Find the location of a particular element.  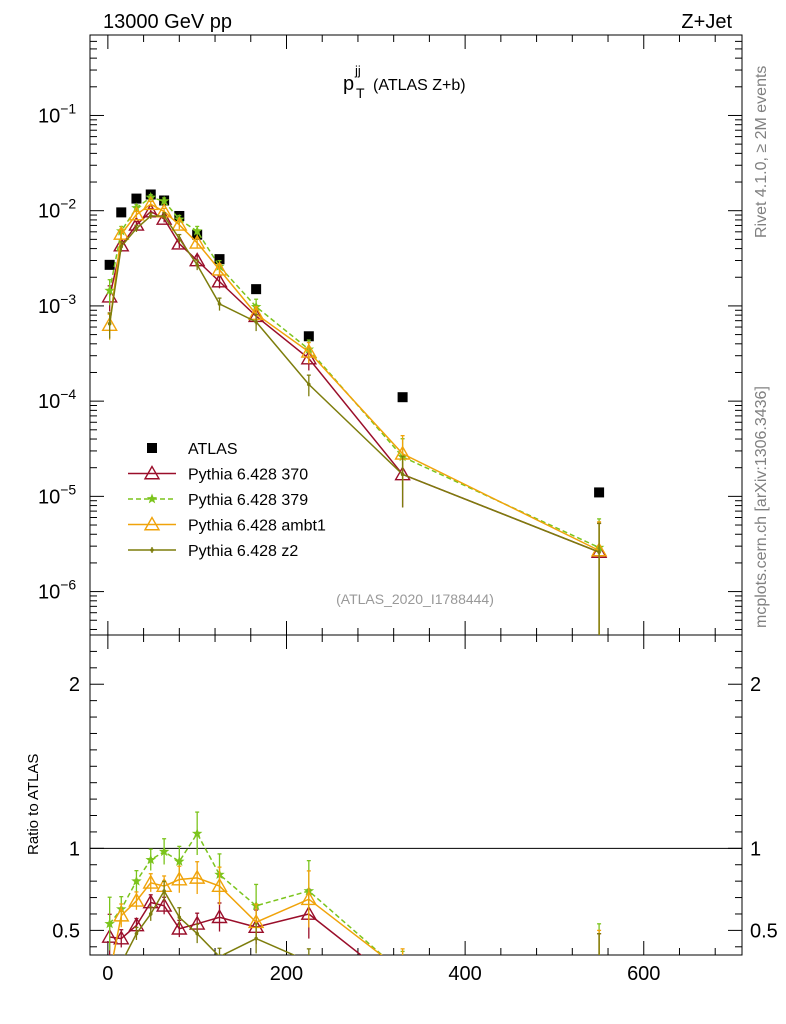

title-subscript: T is located at coordinates (360, 93).